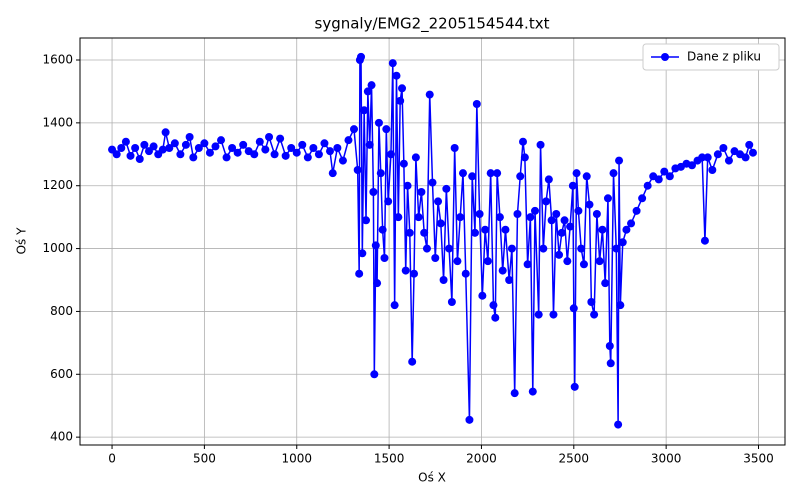 Image resolution: width=800 pixels, height=500 pixels. Describe the element at coordinates (296, 459) in the screenshot. I see `x-tick-label: 1000` at that location.